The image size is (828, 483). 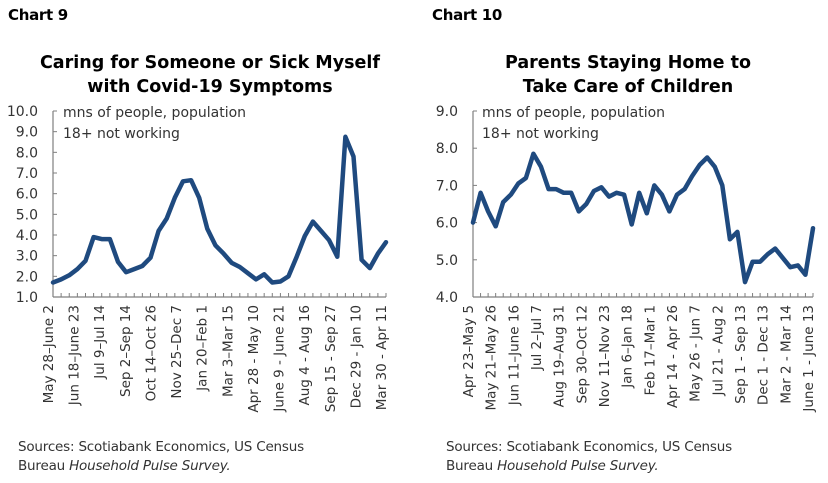 What do you see at coordinates (177, 352) in the screenshot?
I see `x-tick-label: Nov 25–Dec 7` at bounding box center [177, 352].